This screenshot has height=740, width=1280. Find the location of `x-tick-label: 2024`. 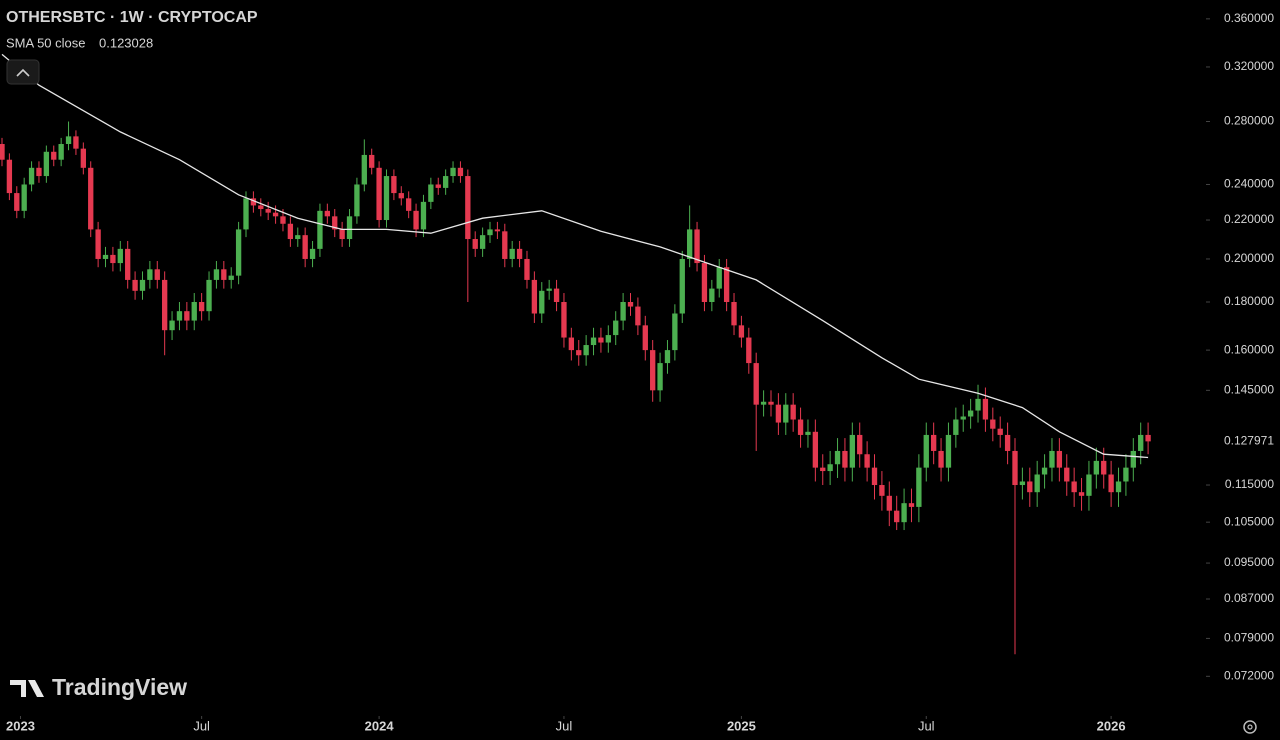

x-tick-label: 2024 is located at coordinates (380, 725).